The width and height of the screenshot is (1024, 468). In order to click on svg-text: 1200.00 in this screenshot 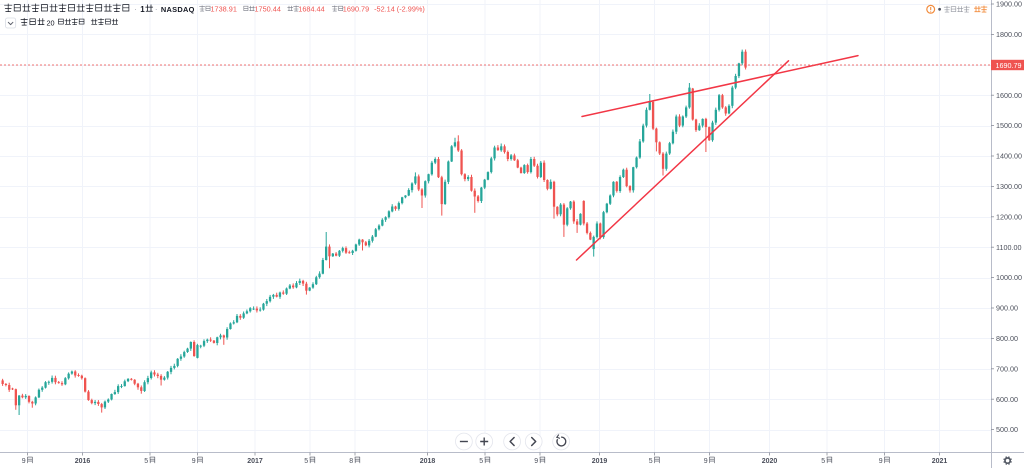, I will do `click(1009, 216)`.